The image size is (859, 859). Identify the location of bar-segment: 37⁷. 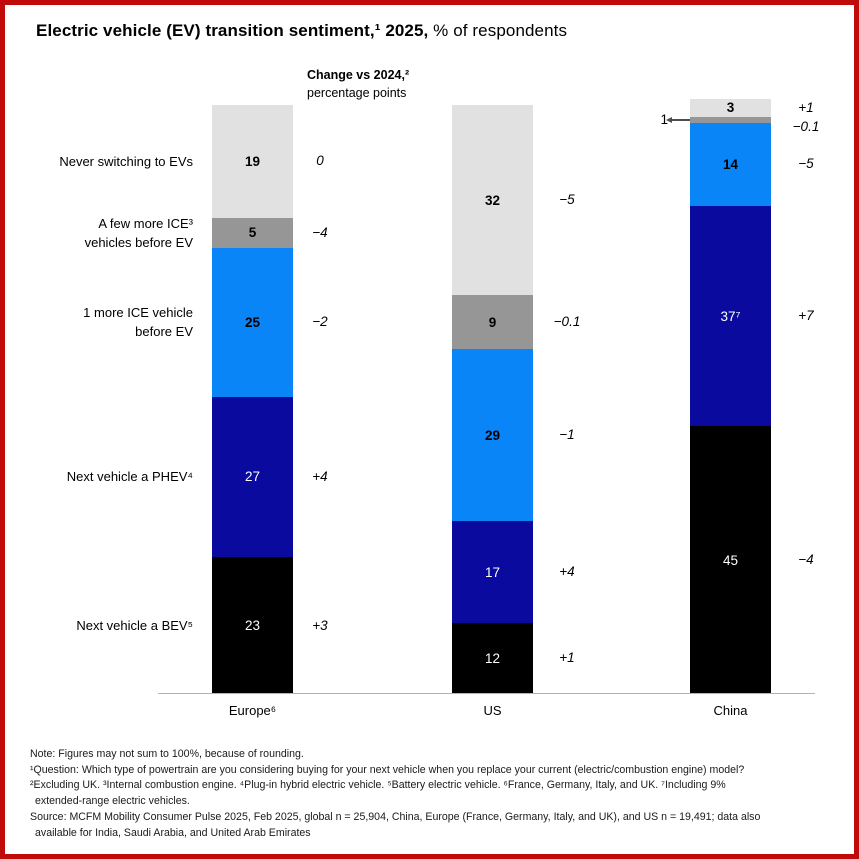
(730, 316).